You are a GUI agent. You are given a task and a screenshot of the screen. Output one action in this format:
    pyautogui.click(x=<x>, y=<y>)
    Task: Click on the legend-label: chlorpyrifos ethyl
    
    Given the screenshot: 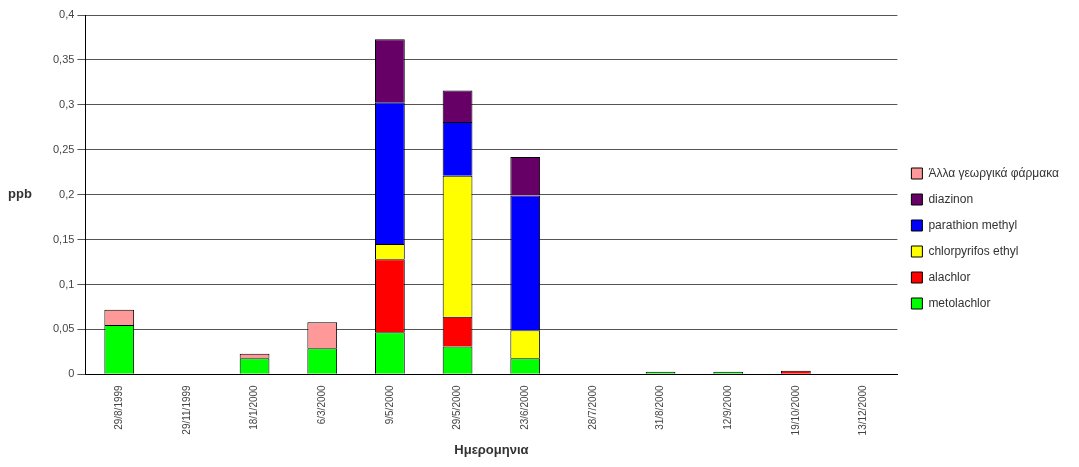 What is the action you would take?
    pyautogui.click(x=973, y=250)
    